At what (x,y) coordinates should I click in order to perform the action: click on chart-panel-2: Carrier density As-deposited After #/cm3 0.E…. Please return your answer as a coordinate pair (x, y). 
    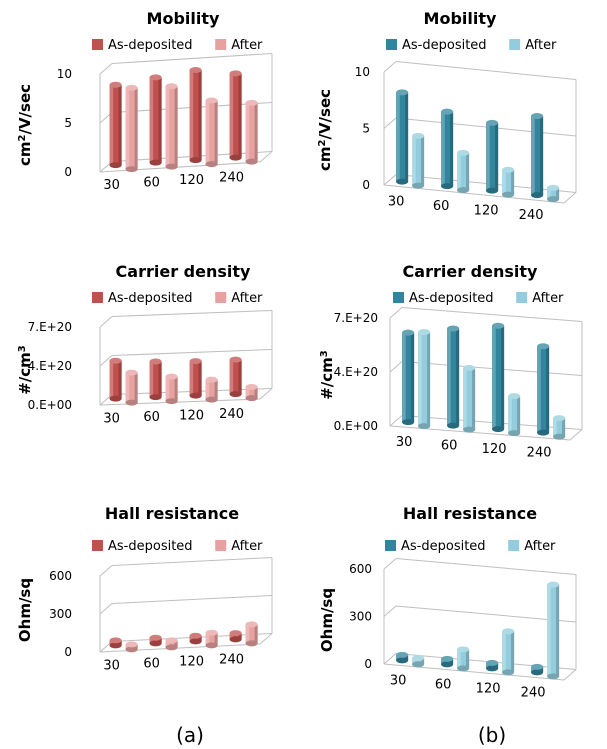
    Looking at the image, I should click on (144, 344).